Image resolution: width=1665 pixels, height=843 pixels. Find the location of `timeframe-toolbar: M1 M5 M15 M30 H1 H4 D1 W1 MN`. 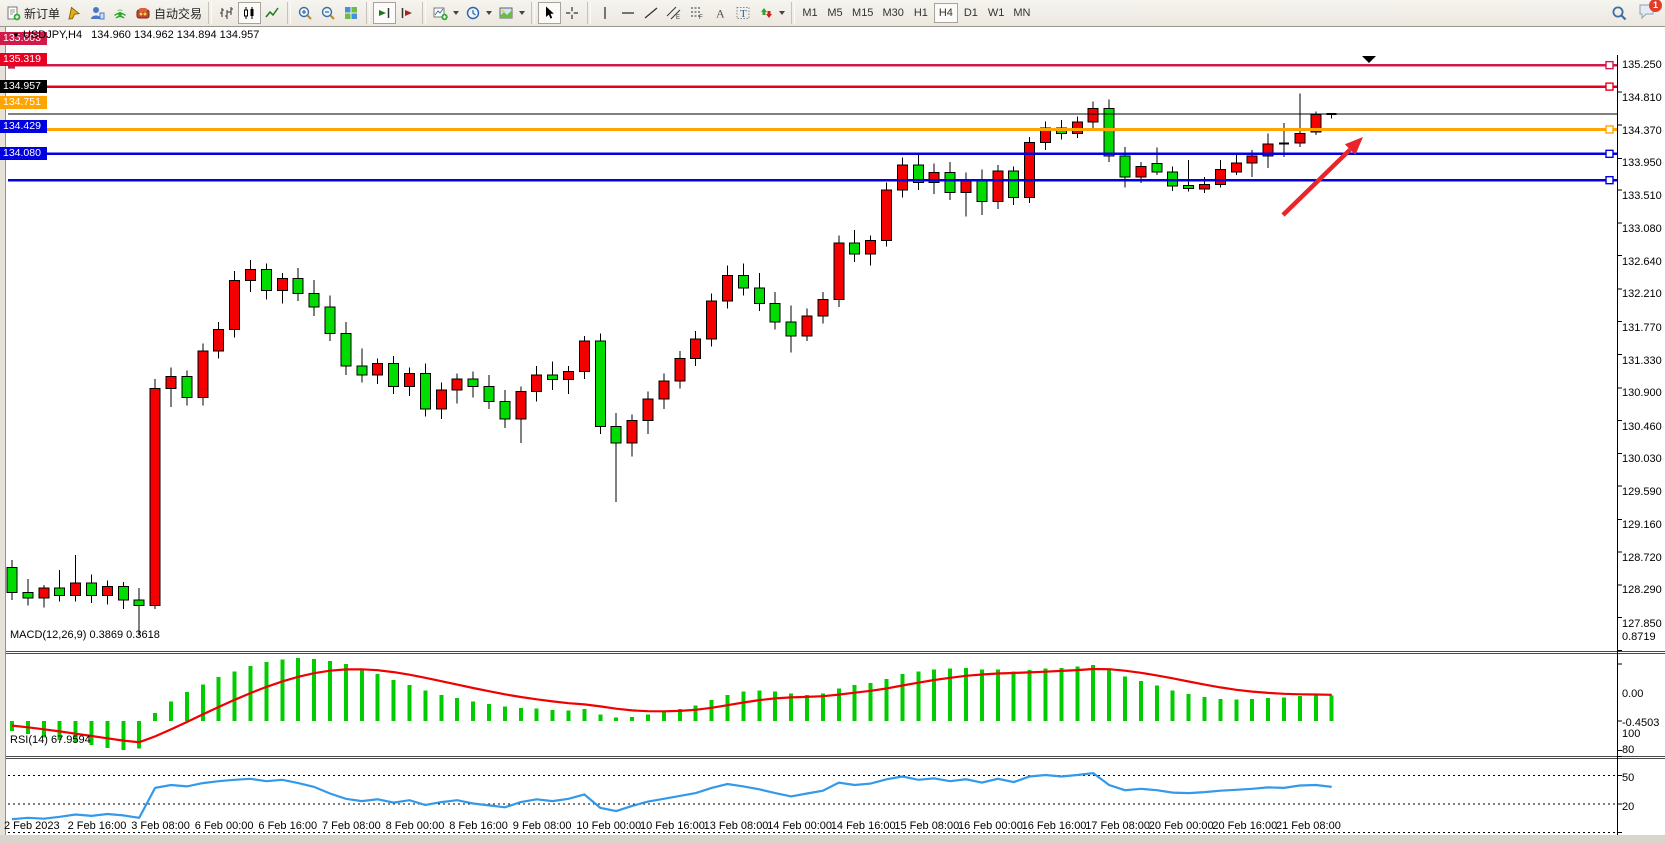

timeframe-toolbar: M1 M5 M15 M30 H1 H4 D1 W1 MN is located at coordinates (916, 13).